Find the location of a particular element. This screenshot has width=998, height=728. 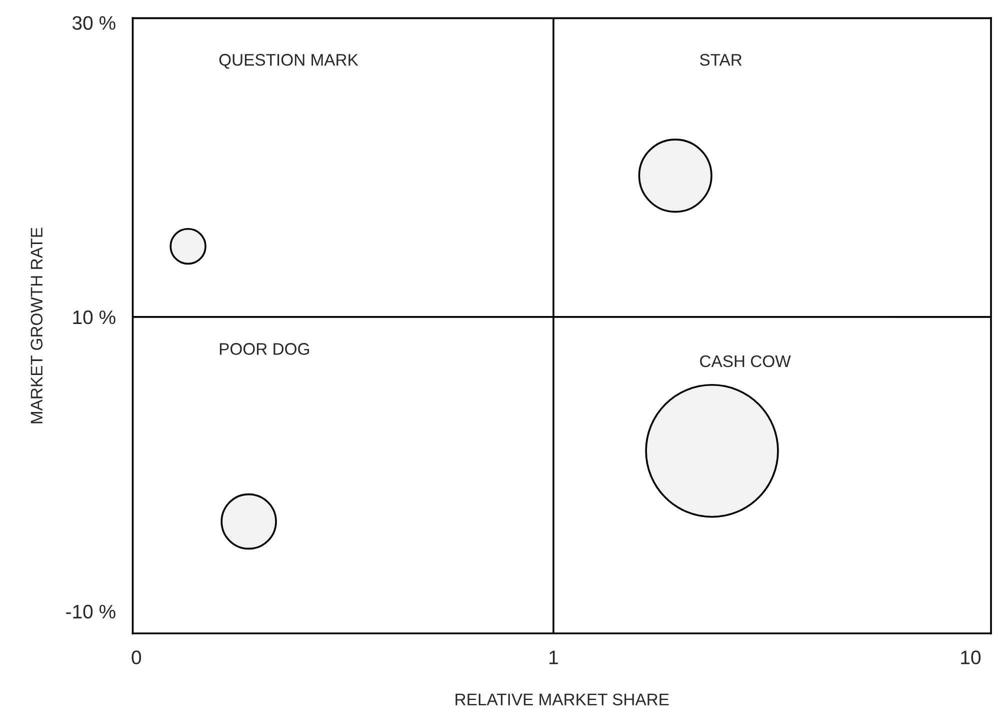

y-tick-label: 30 % is located at coordinates (94, 23).